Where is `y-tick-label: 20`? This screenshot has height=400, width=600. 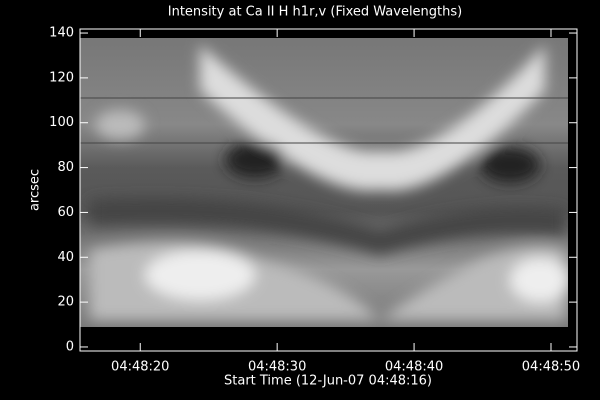
y-tick-label: 20 is located at coordinates (65, 302).